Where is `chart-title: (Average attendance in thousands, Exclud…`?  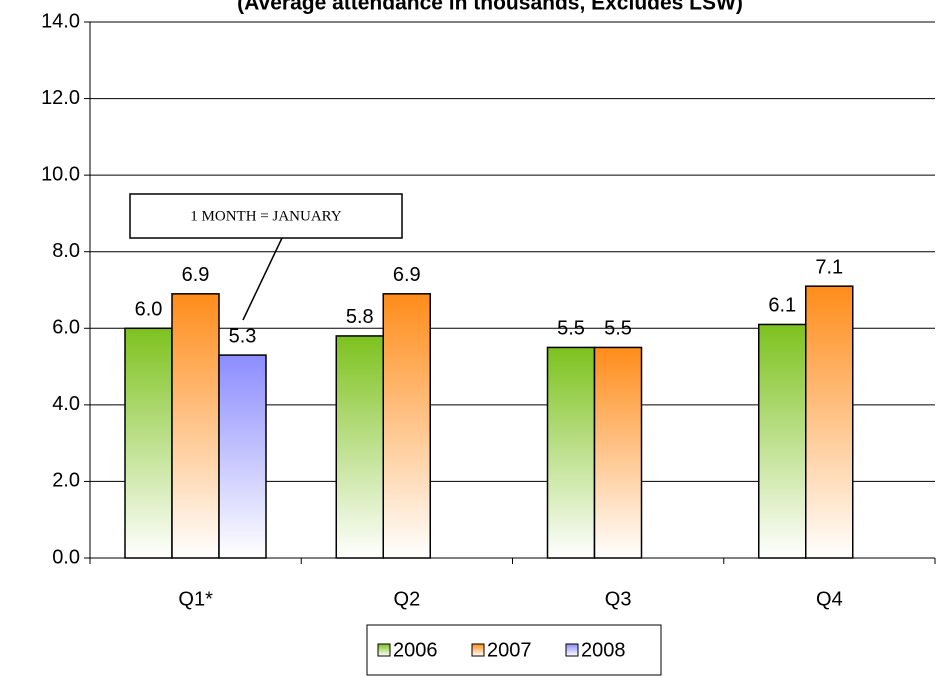
chart-title: (Average attendance in thousands, Exclud… is located at coordinates (490, 7).